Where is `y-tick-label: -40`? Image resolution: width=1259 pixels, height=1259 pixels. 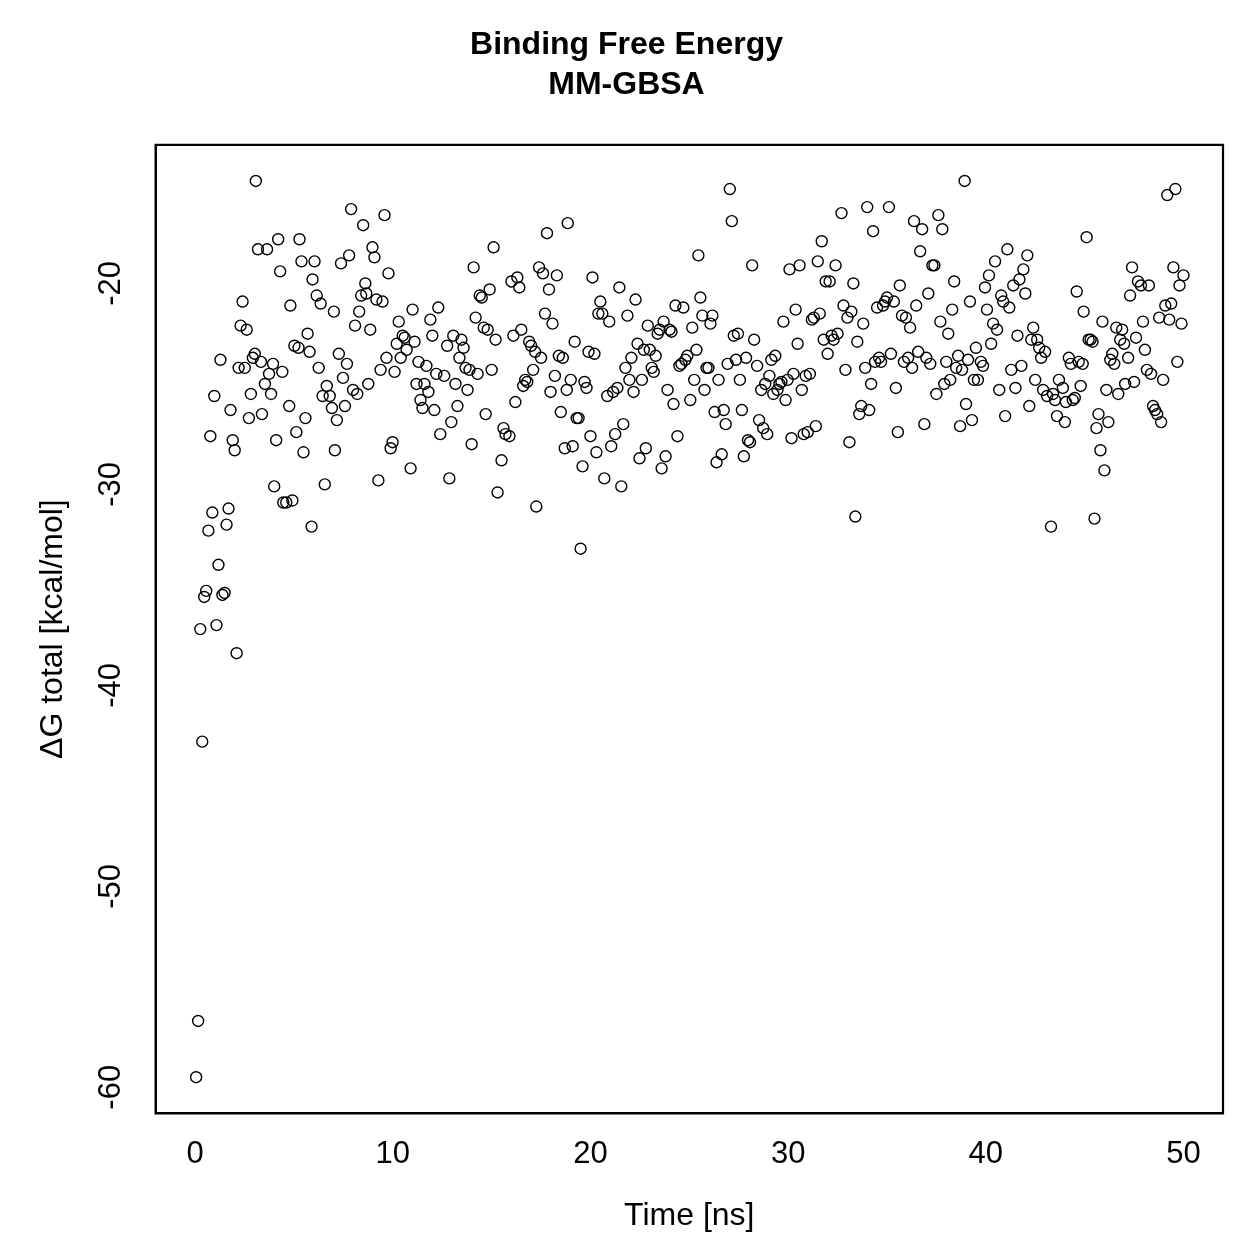
y-tick-label: -40 is located at coordinates (109, 685).